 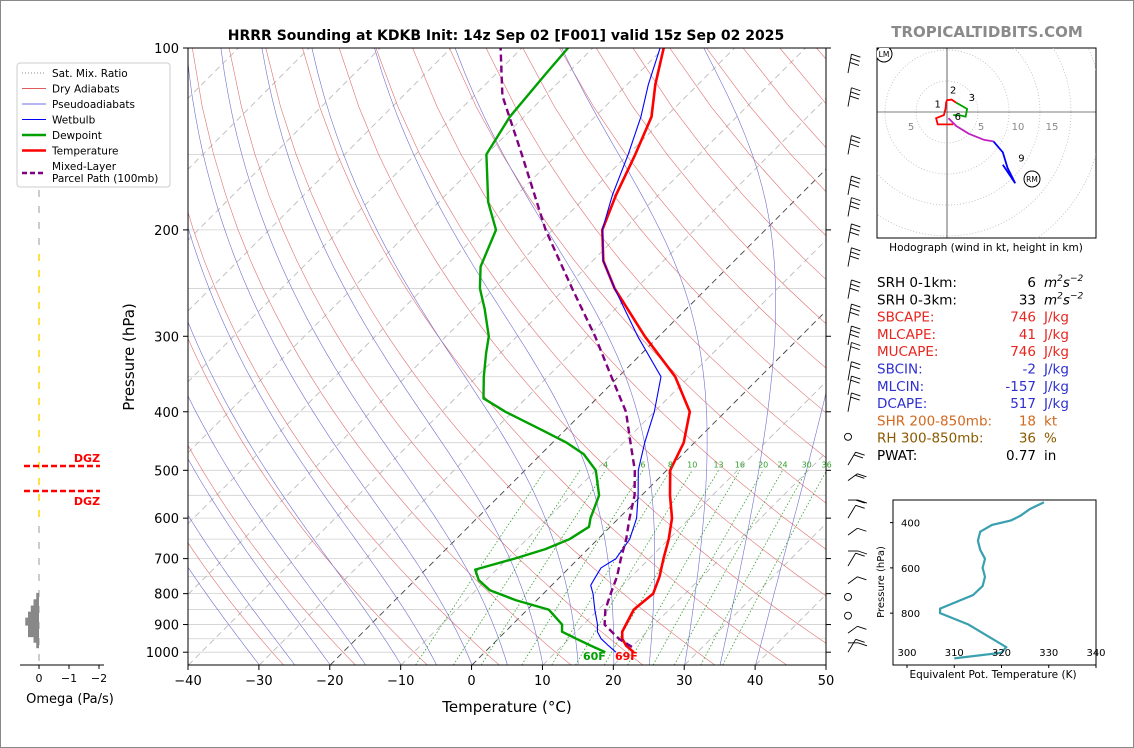 What do you see at coordinates (856, 353) in the screenshot?
I see `wind-barbs` at bounding box center [856, 353].